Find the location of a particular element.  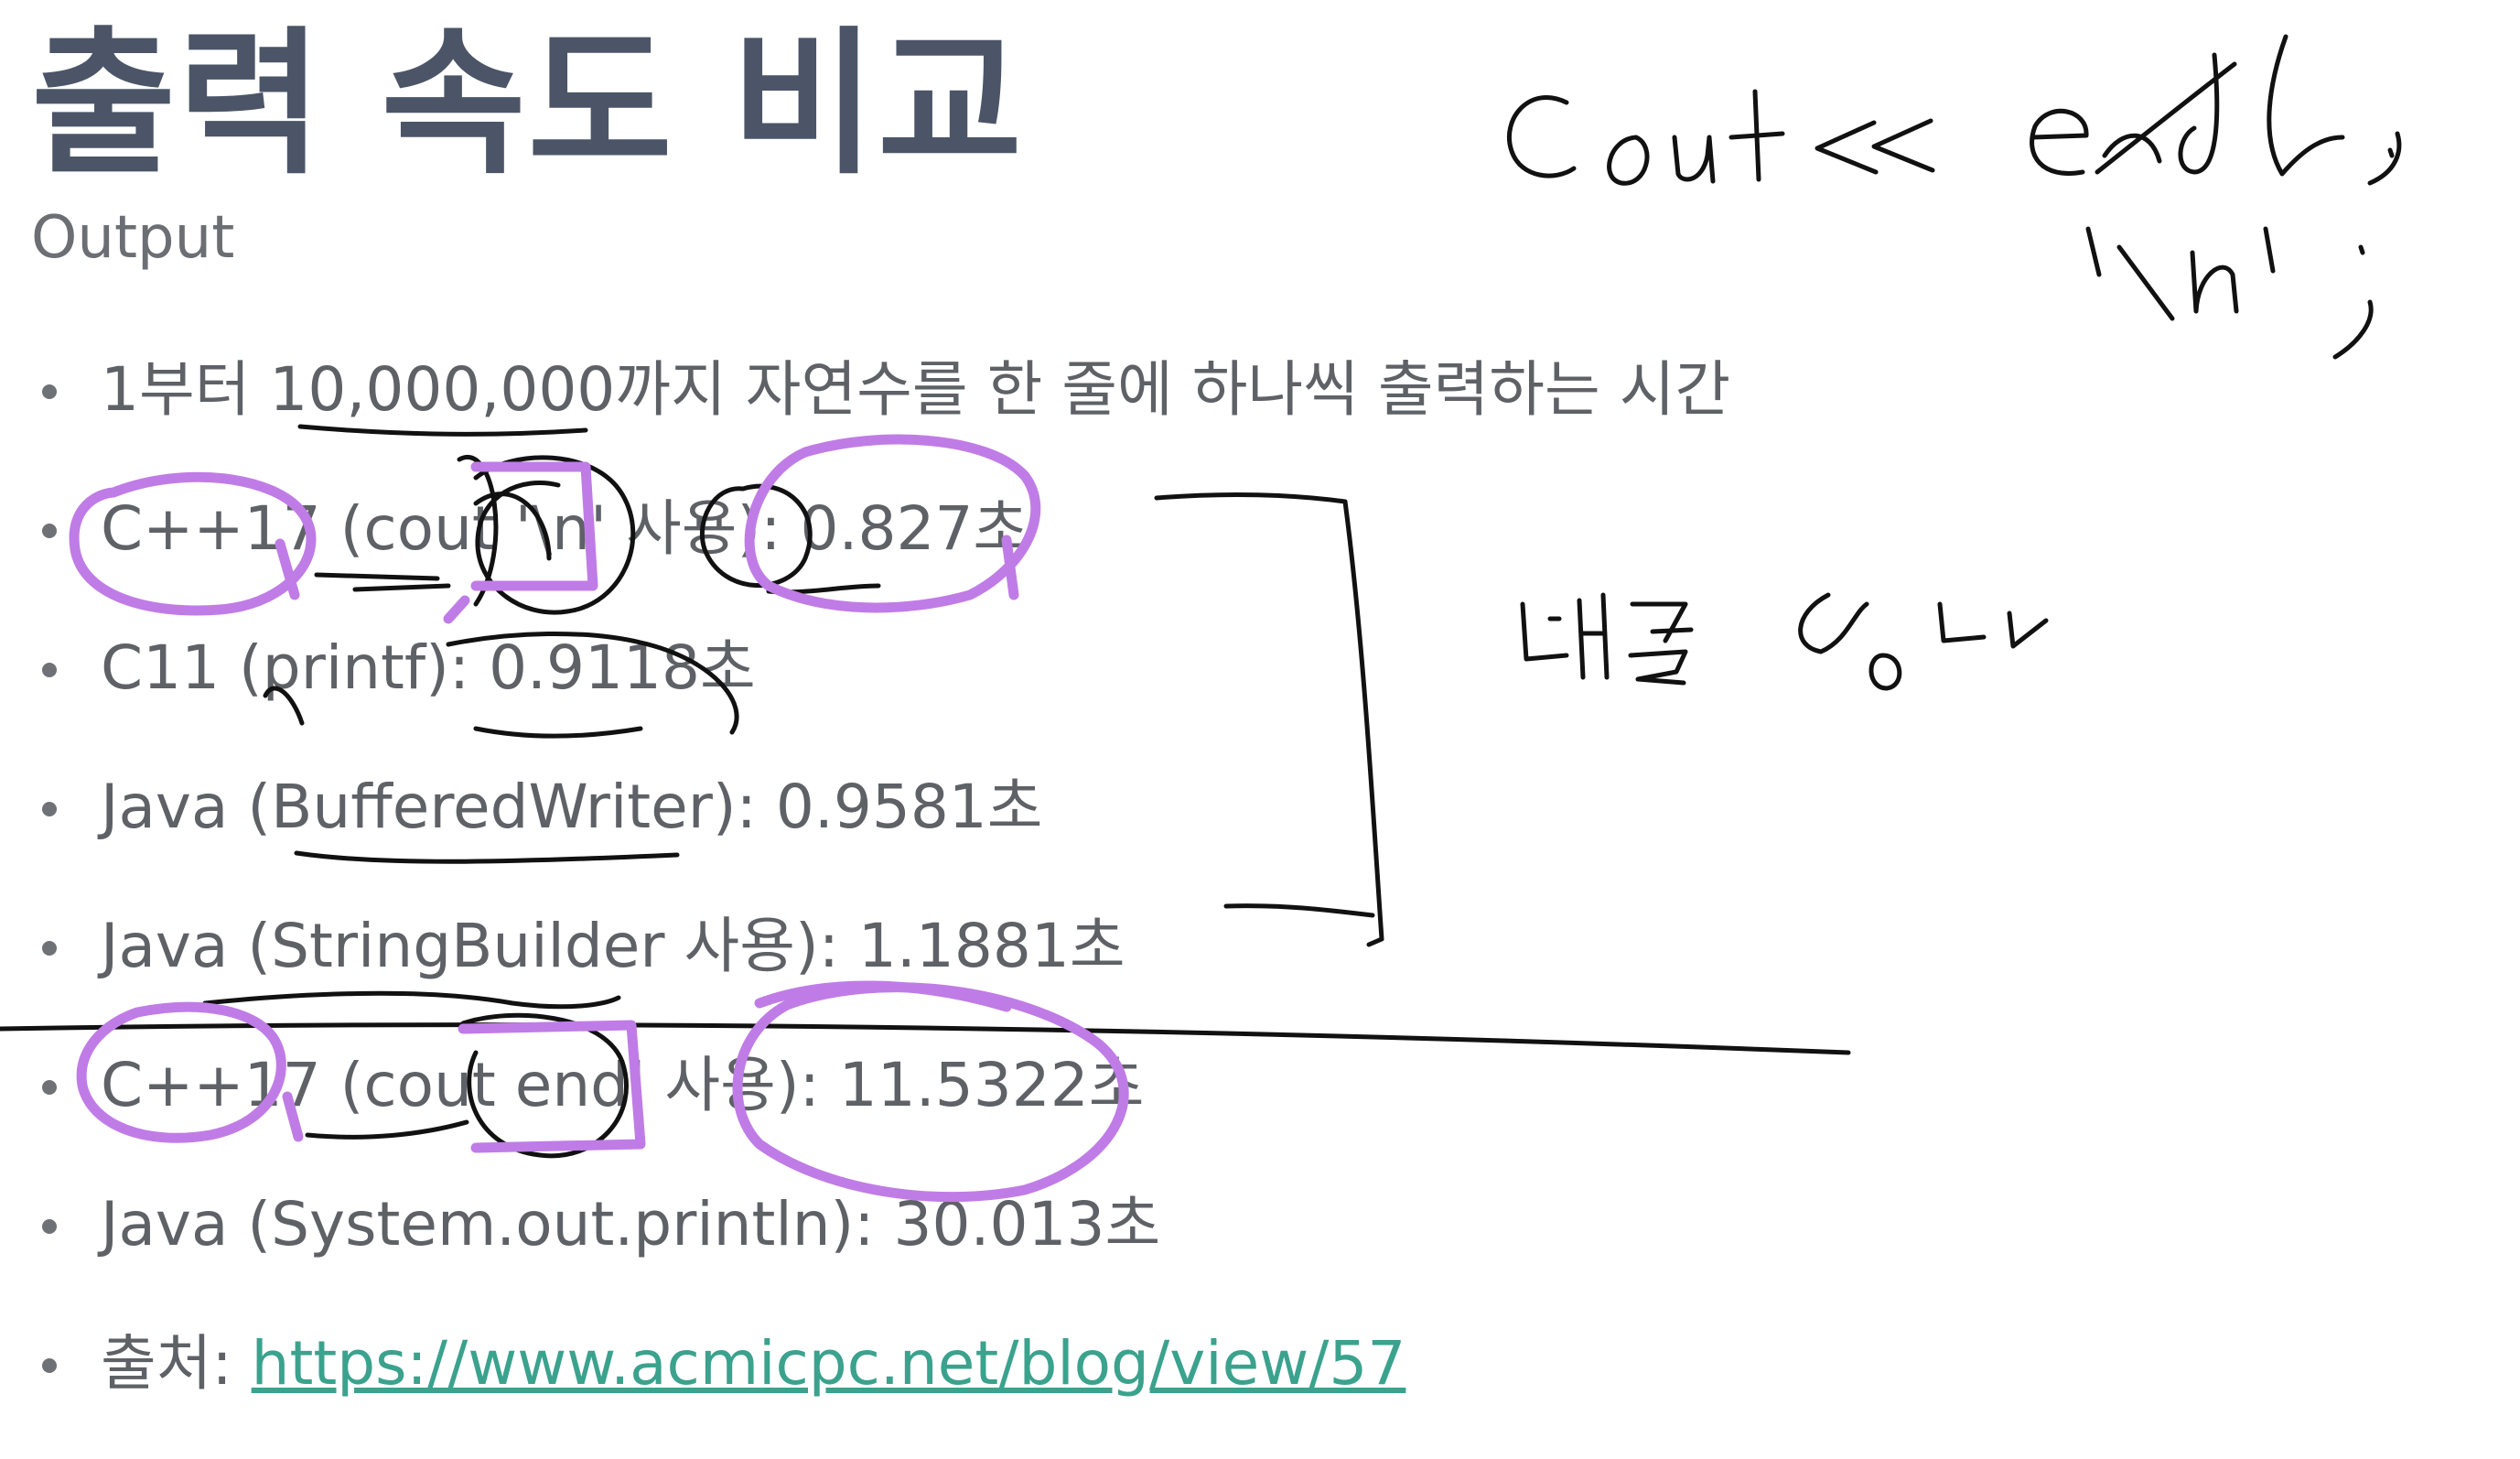

slide-subtitle: Output is located at coordinates (133, 238).